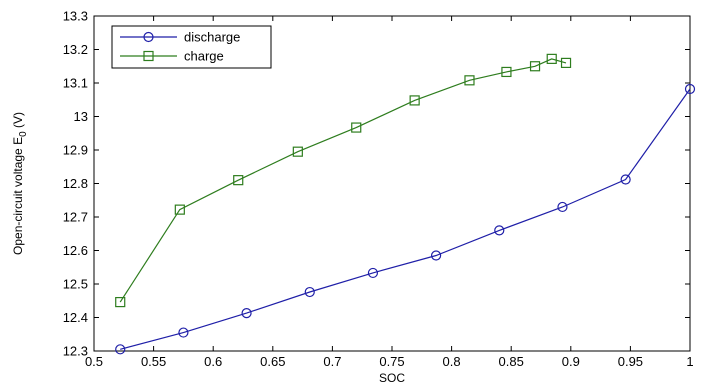 Image resolution: width=703 pixels, height=385 pixels. Describe the element at coordinates (392, 378) in the screenshot. I see `x-axis-label: SOC` at that location.